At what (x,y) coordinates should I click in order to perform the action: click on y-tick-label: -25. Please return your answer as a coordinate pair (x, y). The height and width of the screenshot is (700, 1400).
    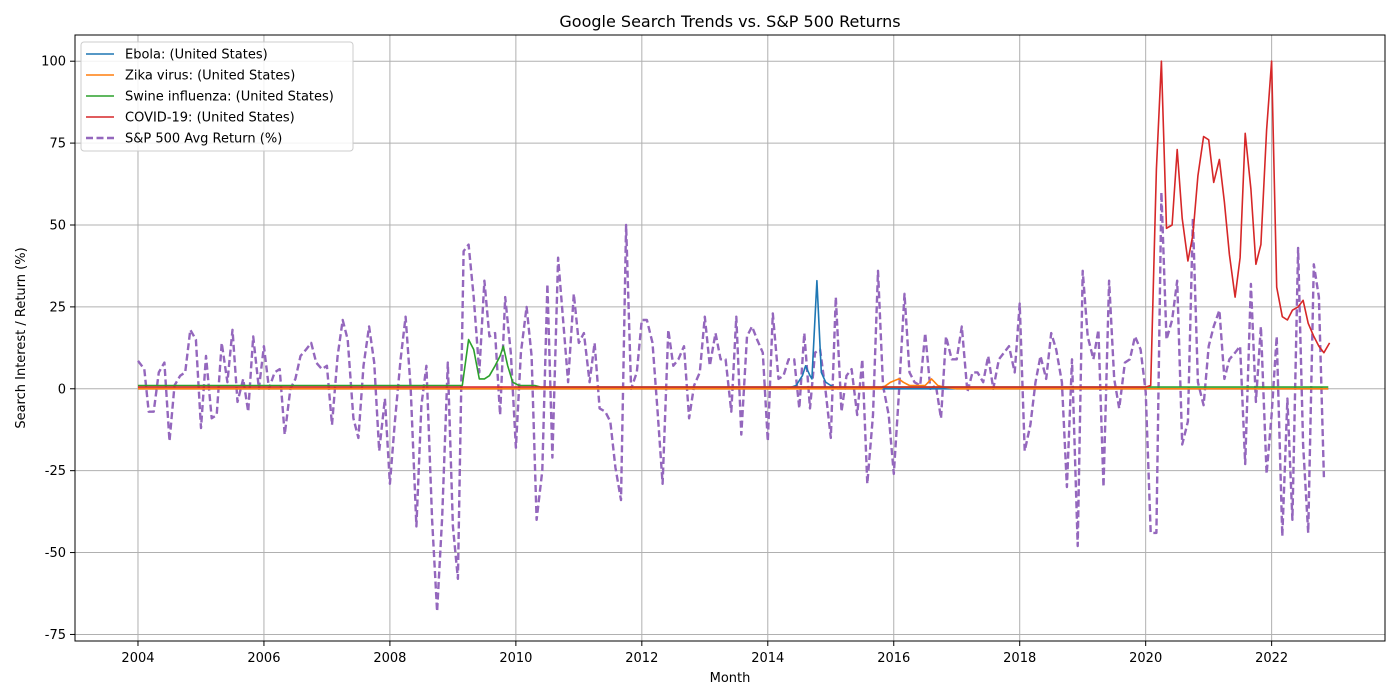
    Looking at the image, I should click on (55, 471).